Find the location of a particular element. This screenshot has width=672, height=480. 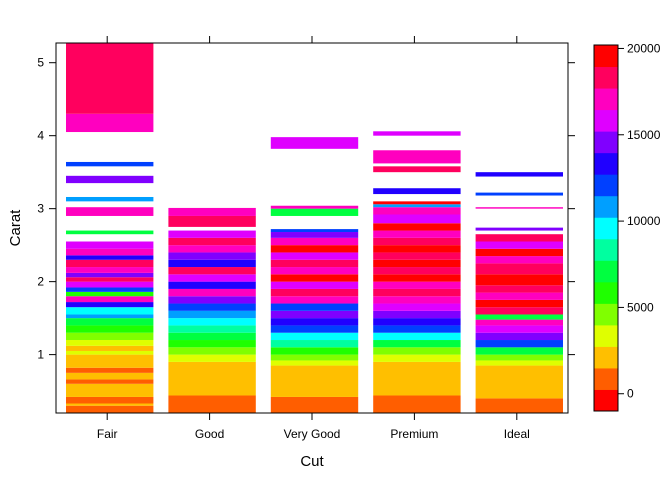

colorbar-tick-label: 15000 is located at coordinates (644, 135).